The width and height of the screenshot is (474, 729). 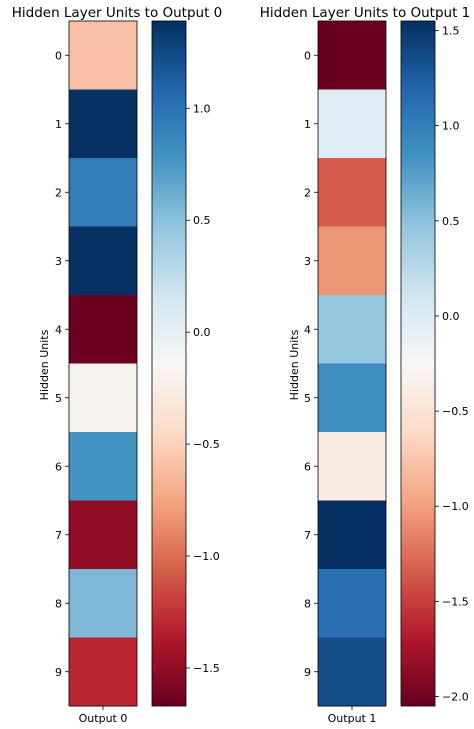 What do you see at coordinates (452, 364) in the screenshot?
I see `colorbar-ticks: 1.5 1.0 0.5 0.0 −0.5 −1.0 −1.5 −2.0` at bounding box center [452, 364].